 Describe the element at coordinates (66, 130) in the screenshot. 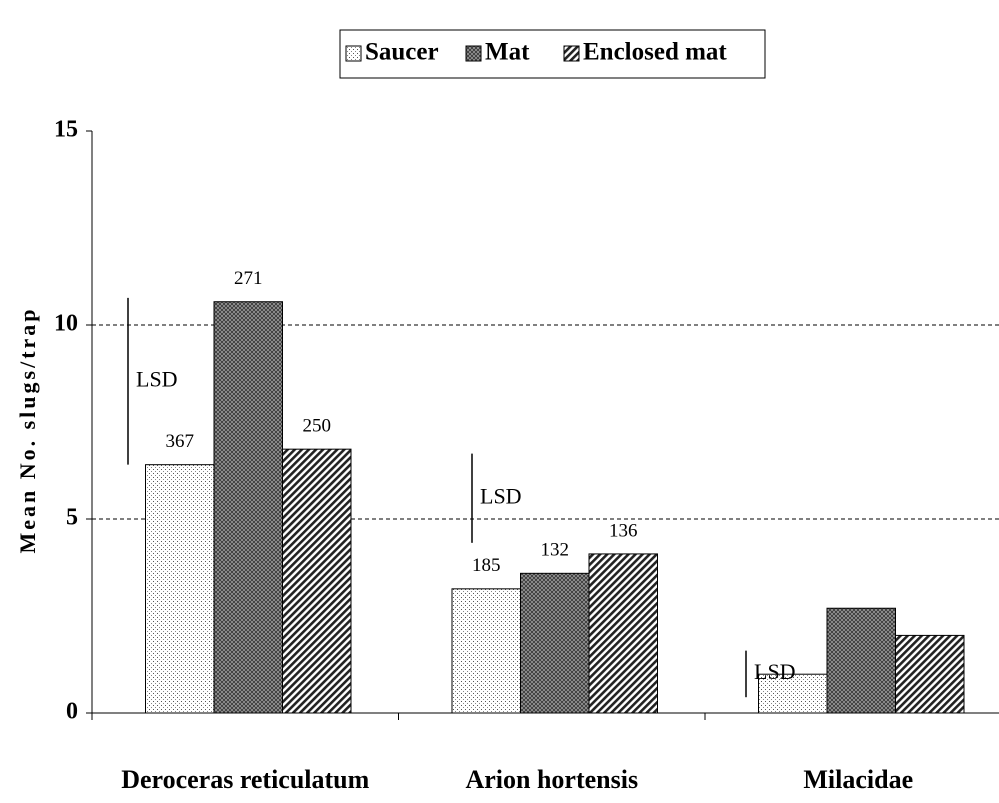

I see `y-tick-label: 15` at that location.